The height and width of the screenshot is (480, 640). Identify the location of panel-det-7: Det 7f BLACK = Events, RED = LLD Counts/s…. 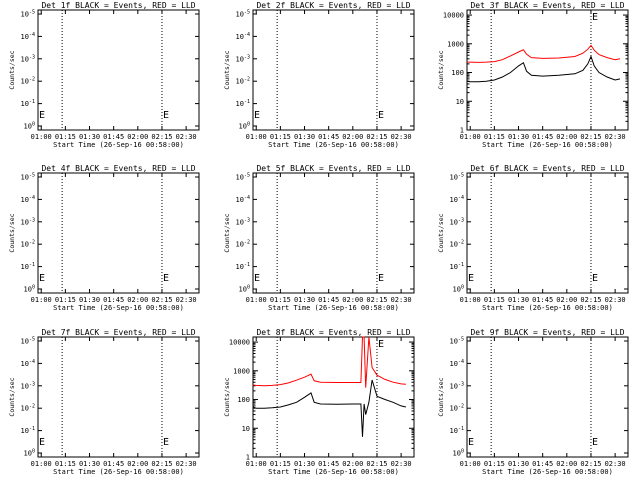
(104, 402).